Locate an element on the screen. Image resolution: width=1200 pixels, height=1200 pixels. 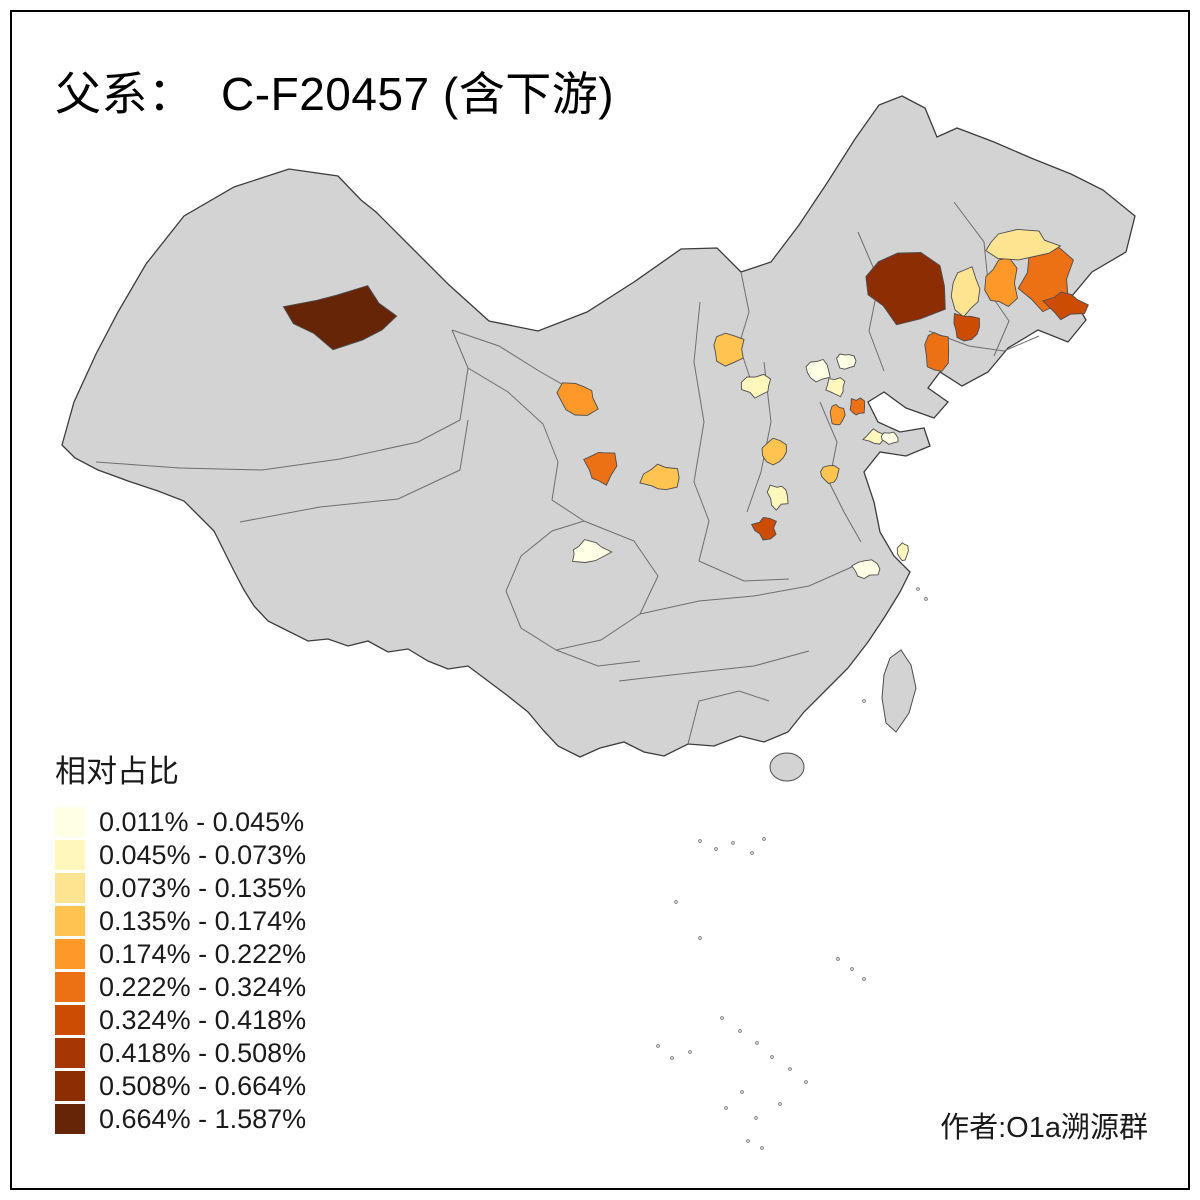
taiwan-island is located at coordinates (899, 691).